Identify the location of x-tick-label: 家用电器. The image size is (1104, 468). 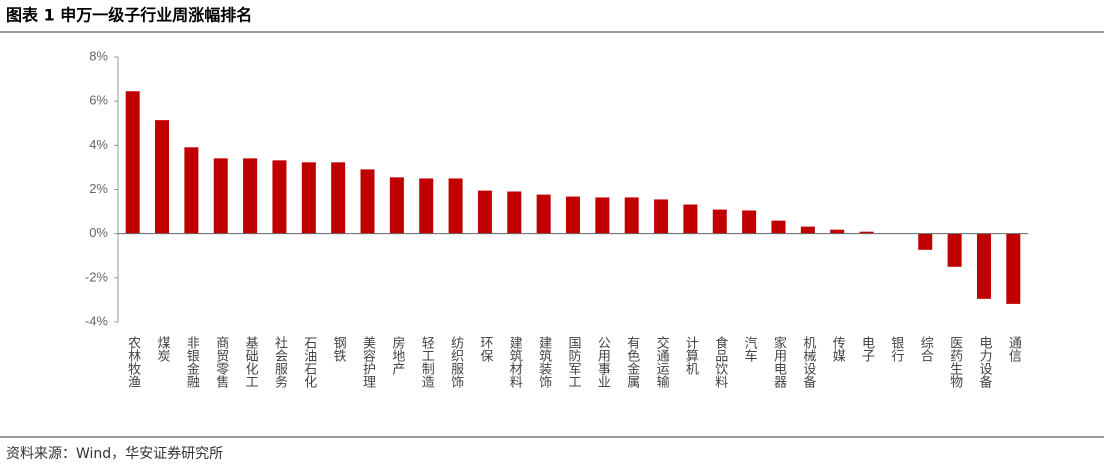
(779, 362).